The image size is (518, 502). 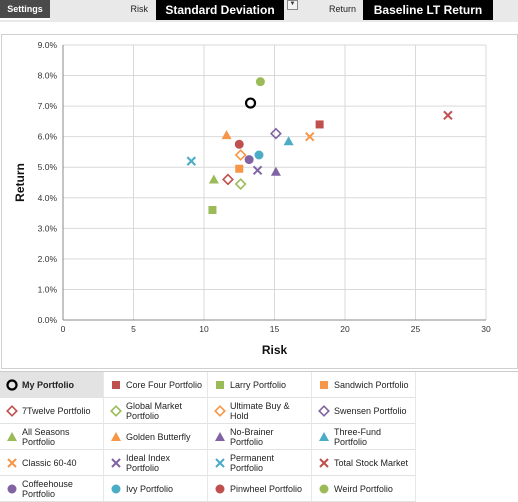 I want to click on legend-label: Golden Butterfly, so click(x=158, y=436).